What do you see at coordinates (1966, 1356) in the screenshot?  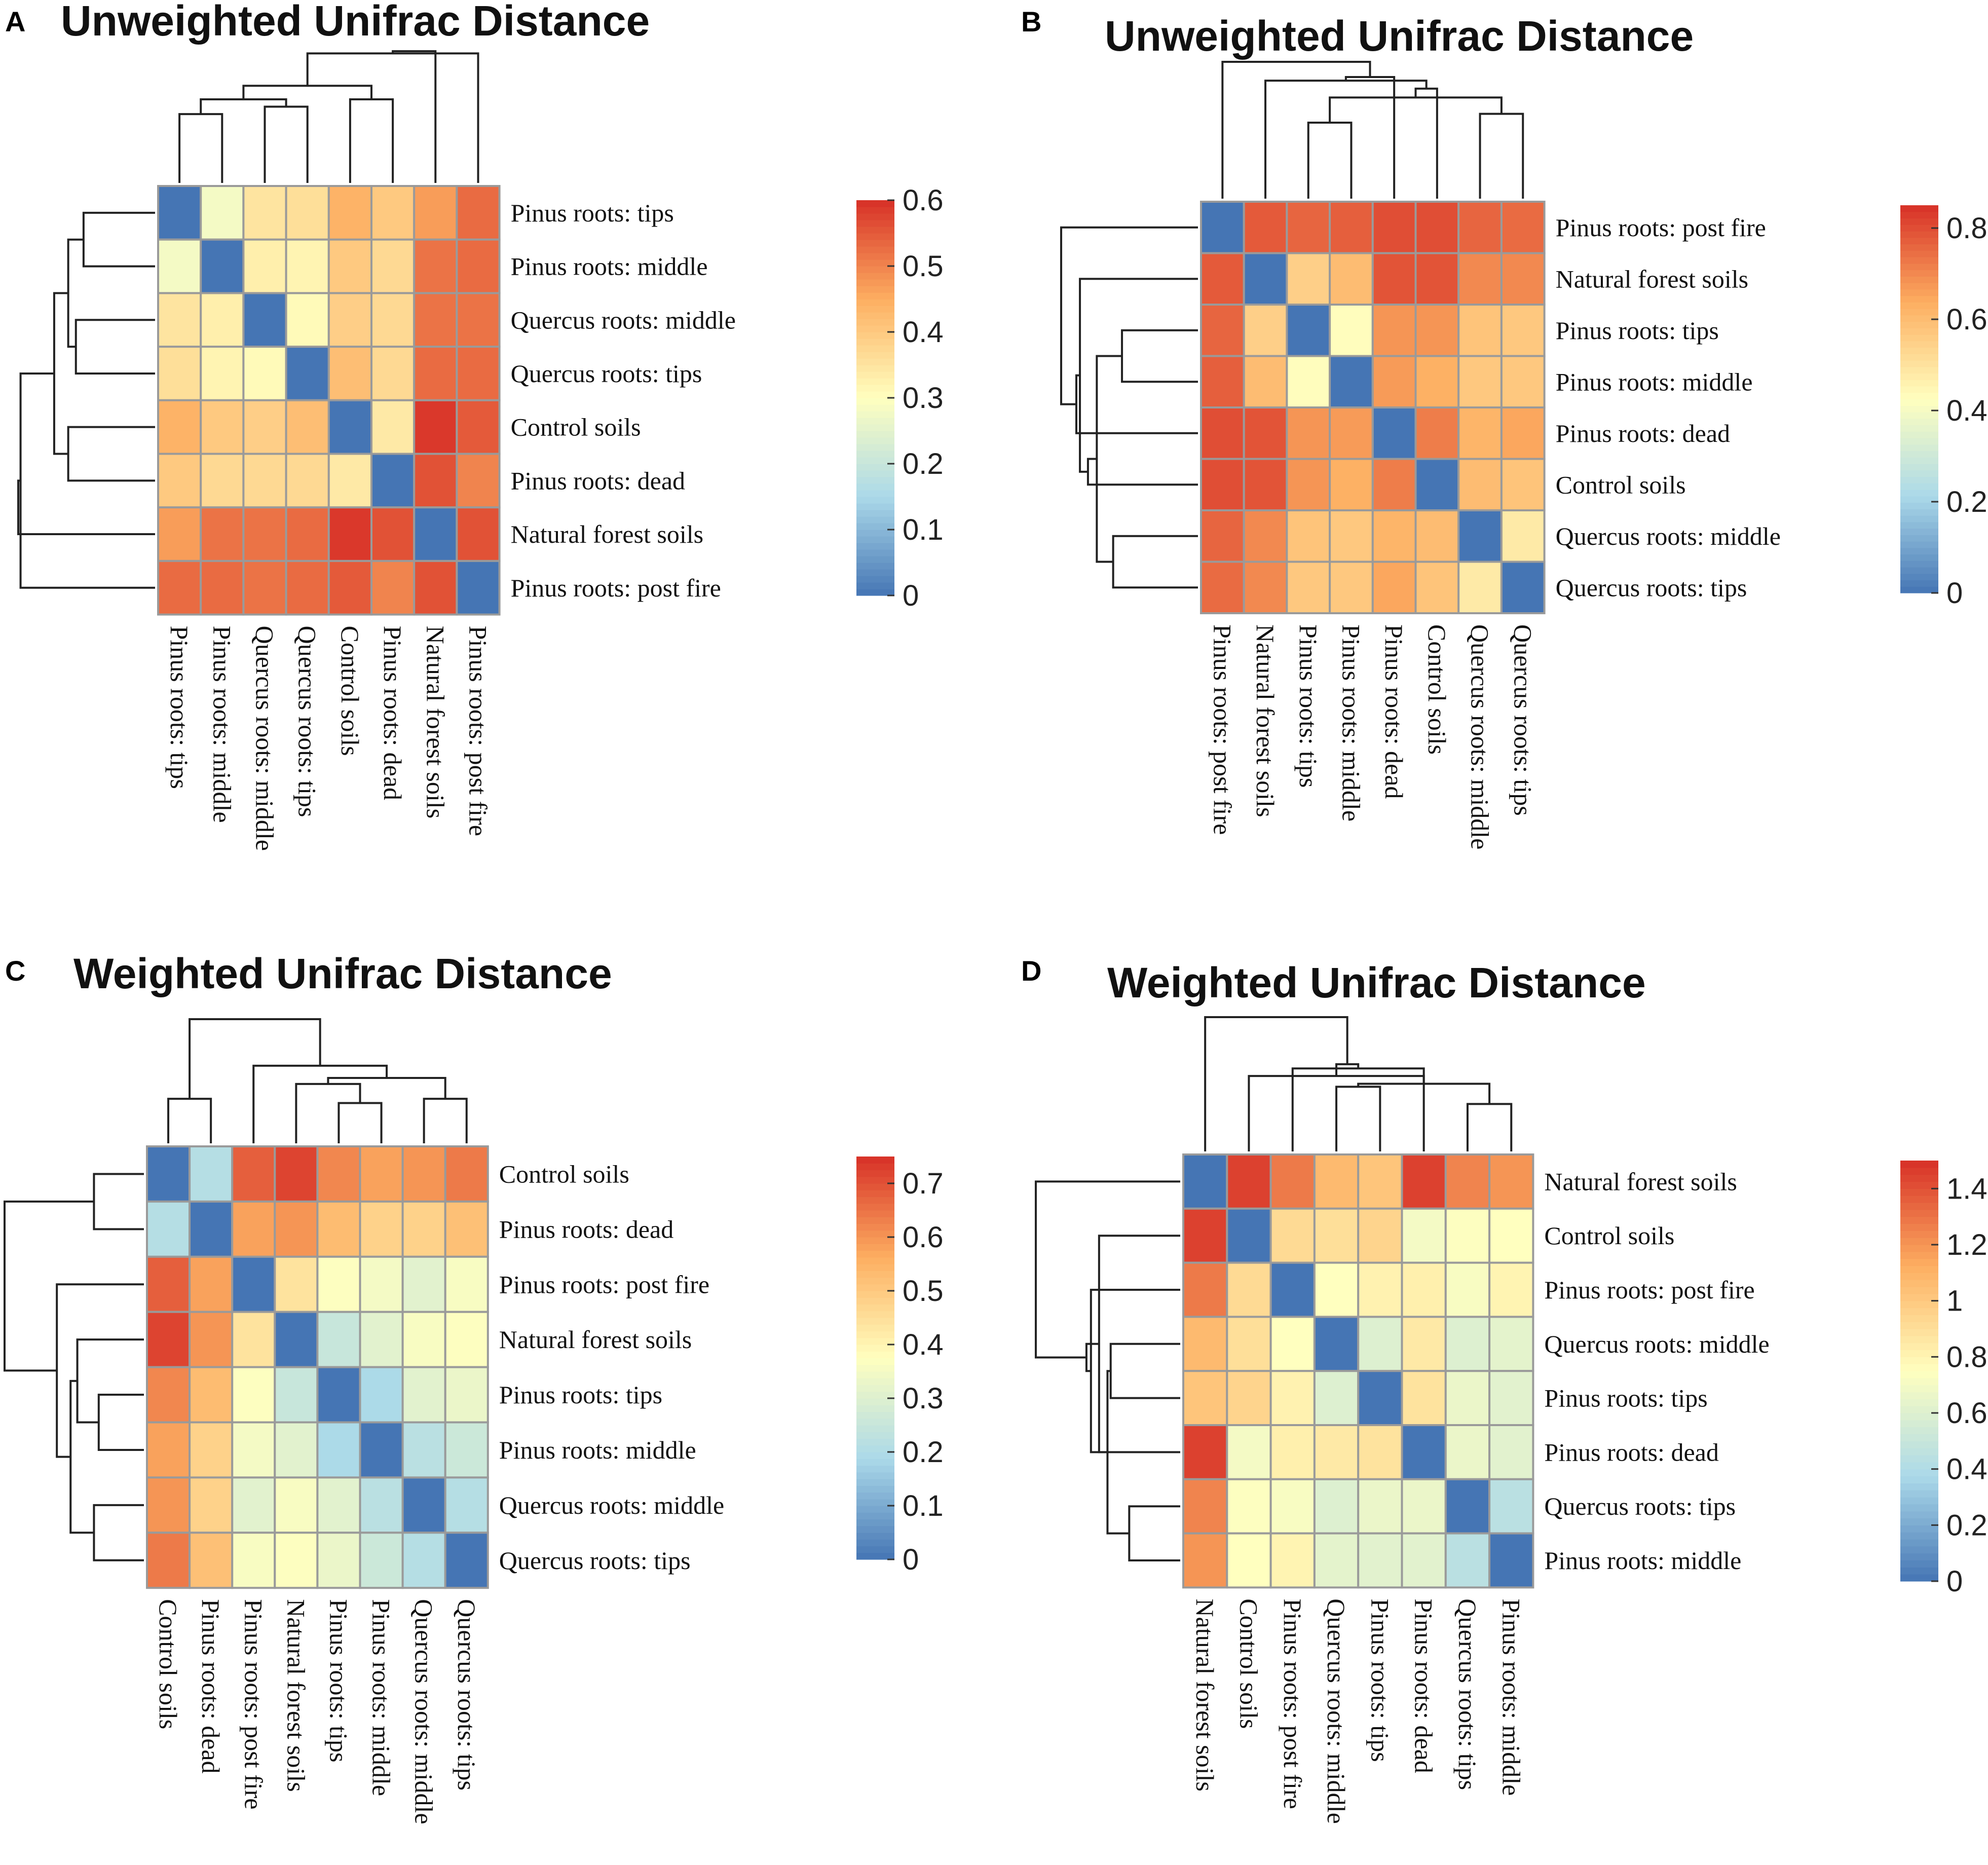 I see `colorbar-tick-label: 0.8` at bounding box center [1966, 1356].